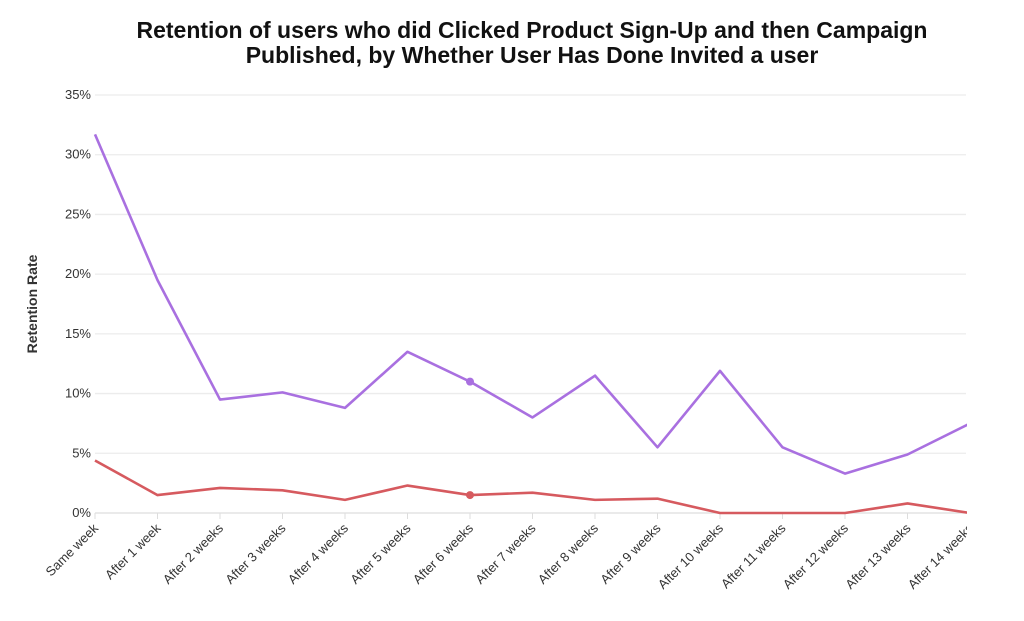 This screenshot has height=621, width=1024. What do you see at coordinates (81, 452) in the screenshot?
I see `y-tick-label: 5%` at bounding box center [81, 452].